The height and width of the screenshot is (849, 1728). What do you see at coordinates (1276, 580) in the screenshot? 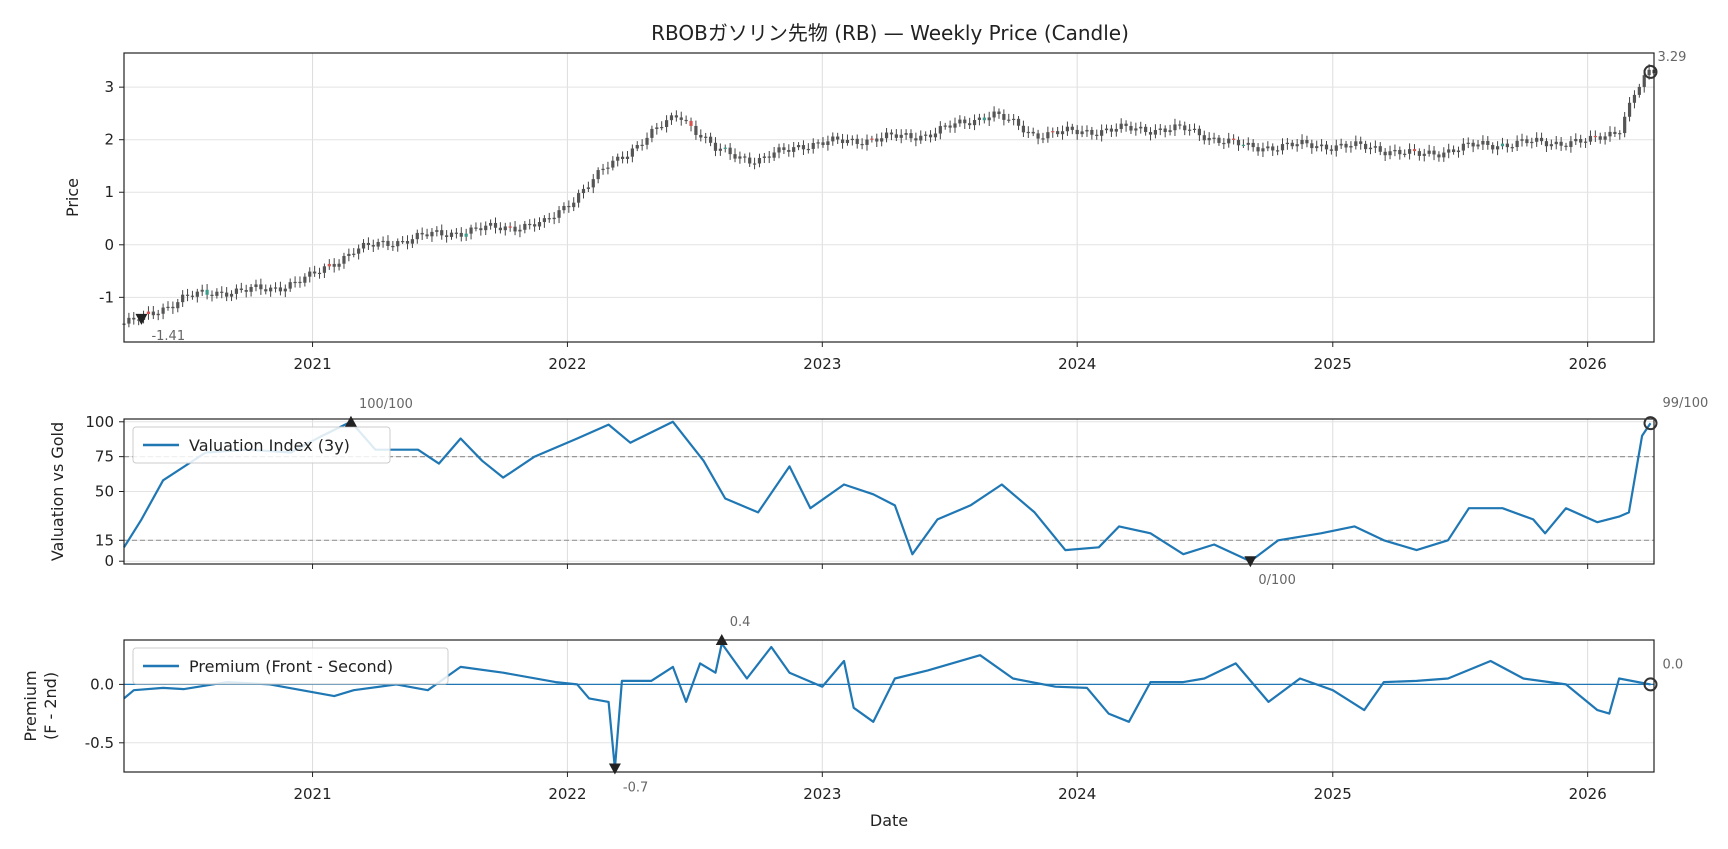
I see `annotation-label: 0/100` at bounding box center [1276, 580].